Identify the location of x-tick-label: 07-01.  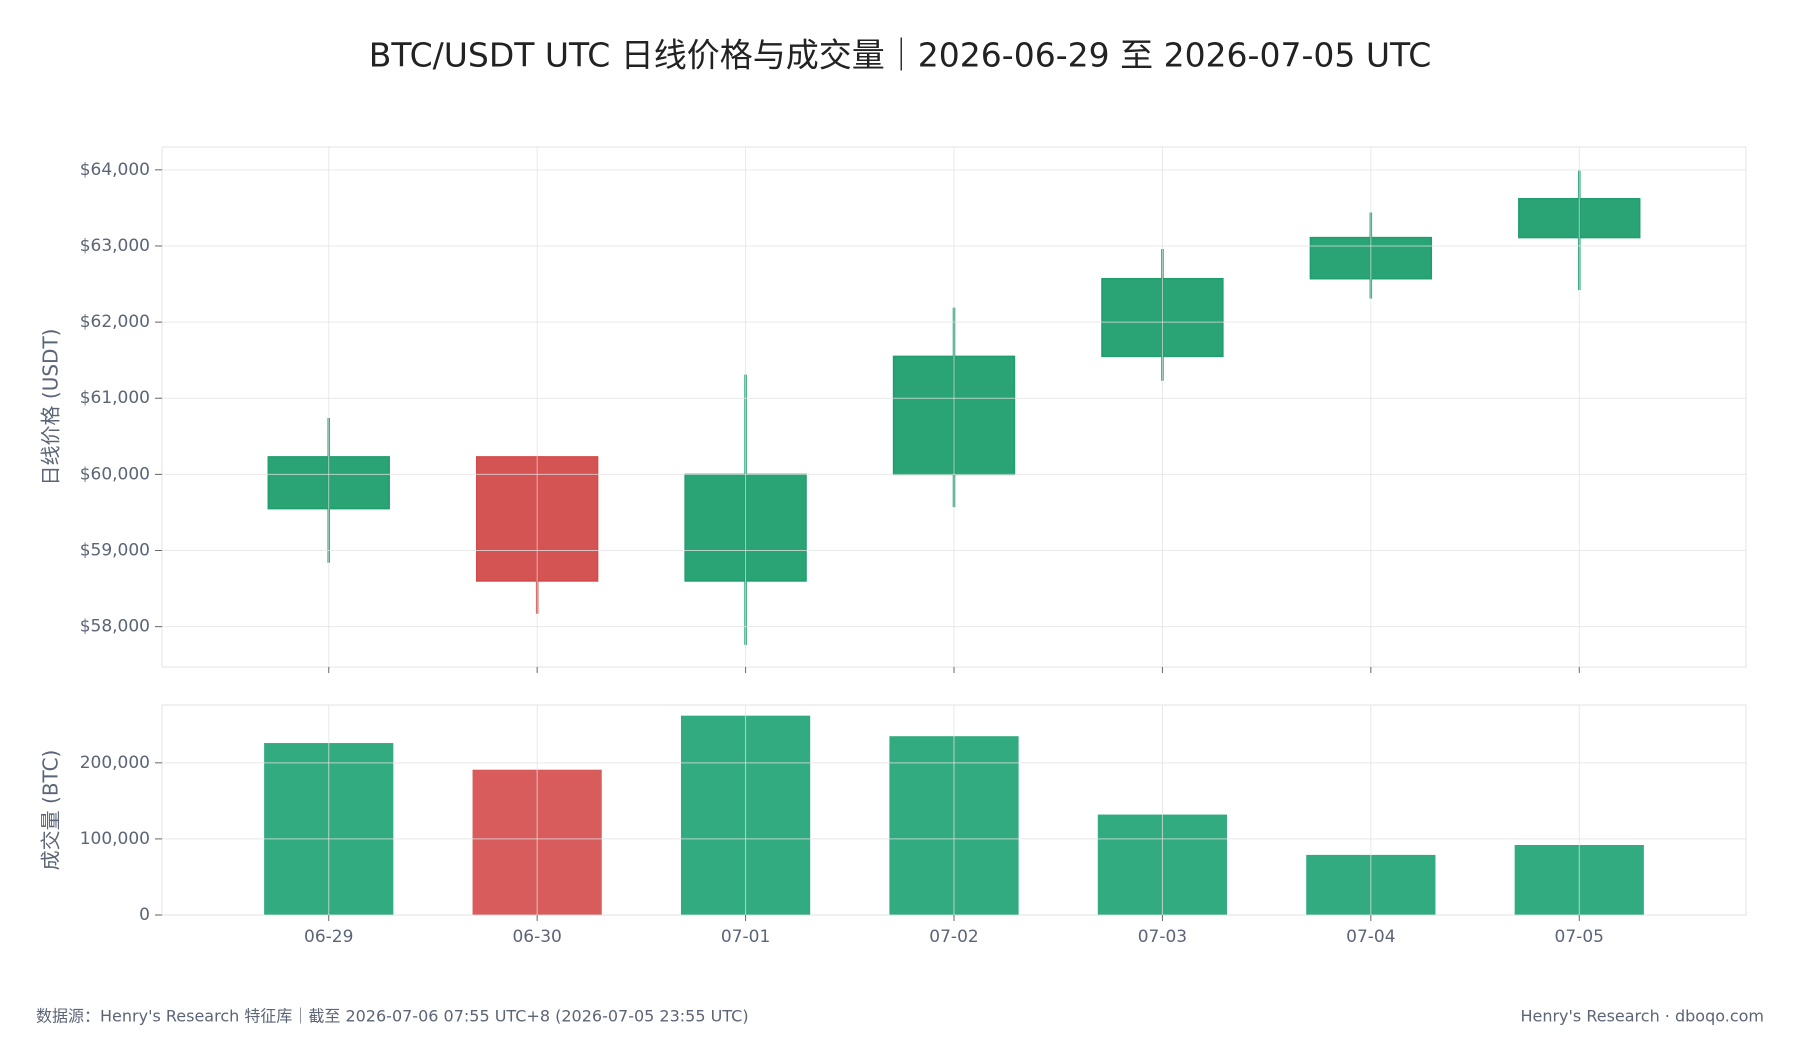
(745, 937).